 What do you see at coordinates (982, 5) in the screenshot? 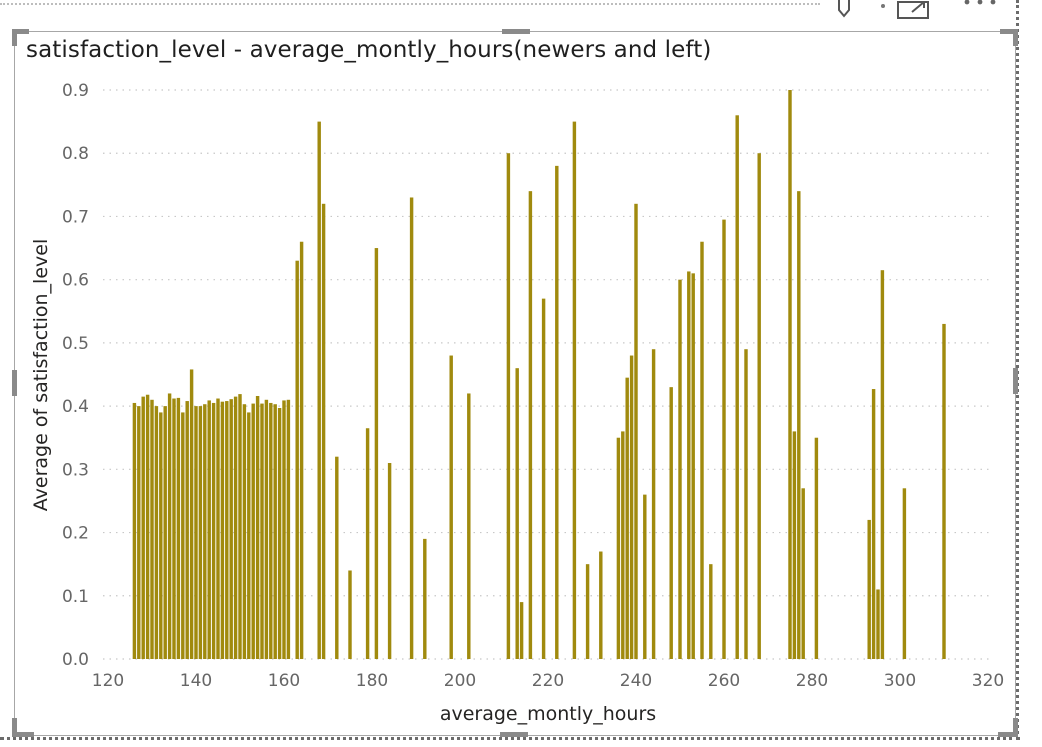
I see `more-options-icon` at bounding box center [982, 5].